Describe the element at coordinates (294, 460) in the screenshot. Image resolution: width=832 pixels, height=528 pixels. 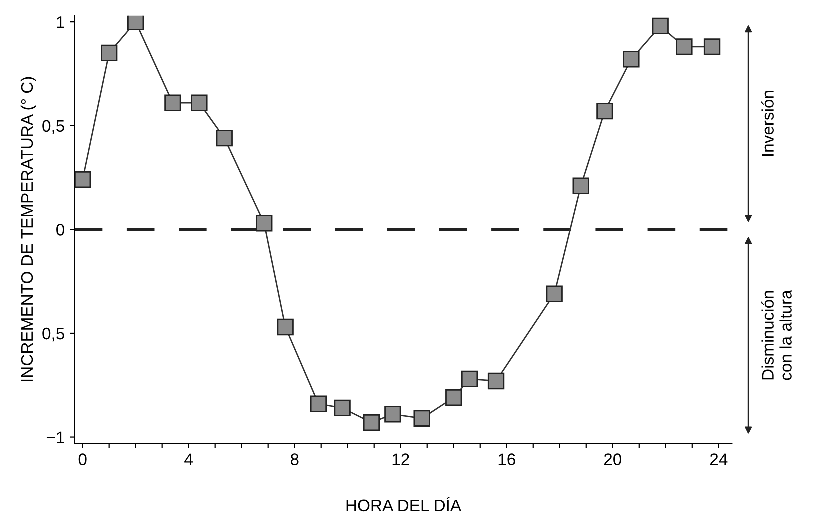
I see `x-tick-label: 8` at that location.